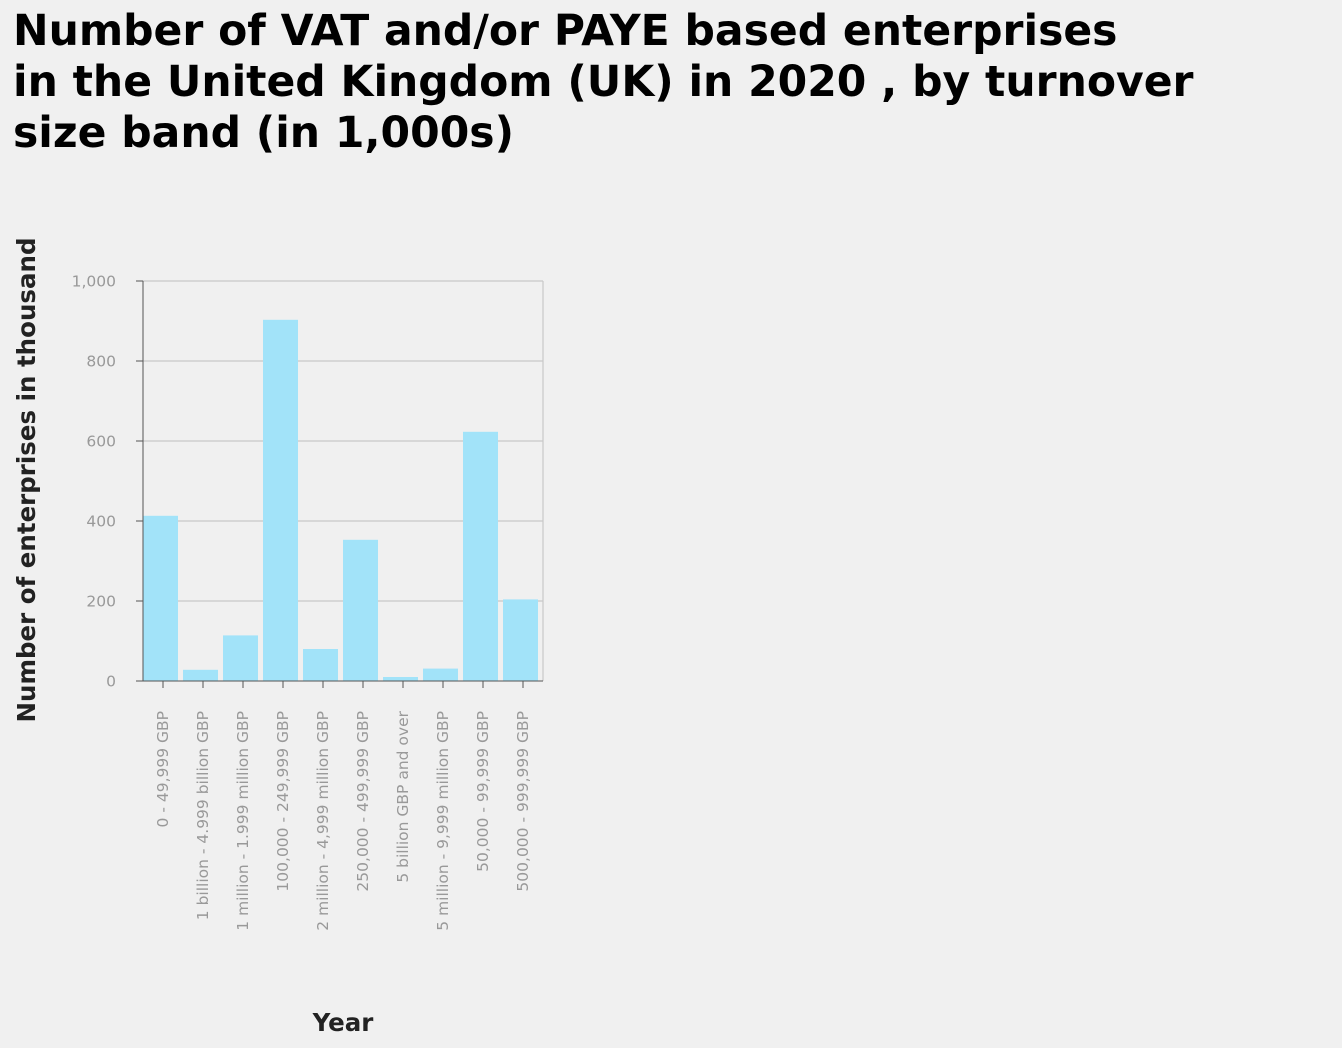 Image resolution: width=1342 pixels, height=1048 pixels. Describe the element at coordinates (523, 801) in the screenshot. I see `x-tick-label: 500,000 - 999,999 GBP` at that location.